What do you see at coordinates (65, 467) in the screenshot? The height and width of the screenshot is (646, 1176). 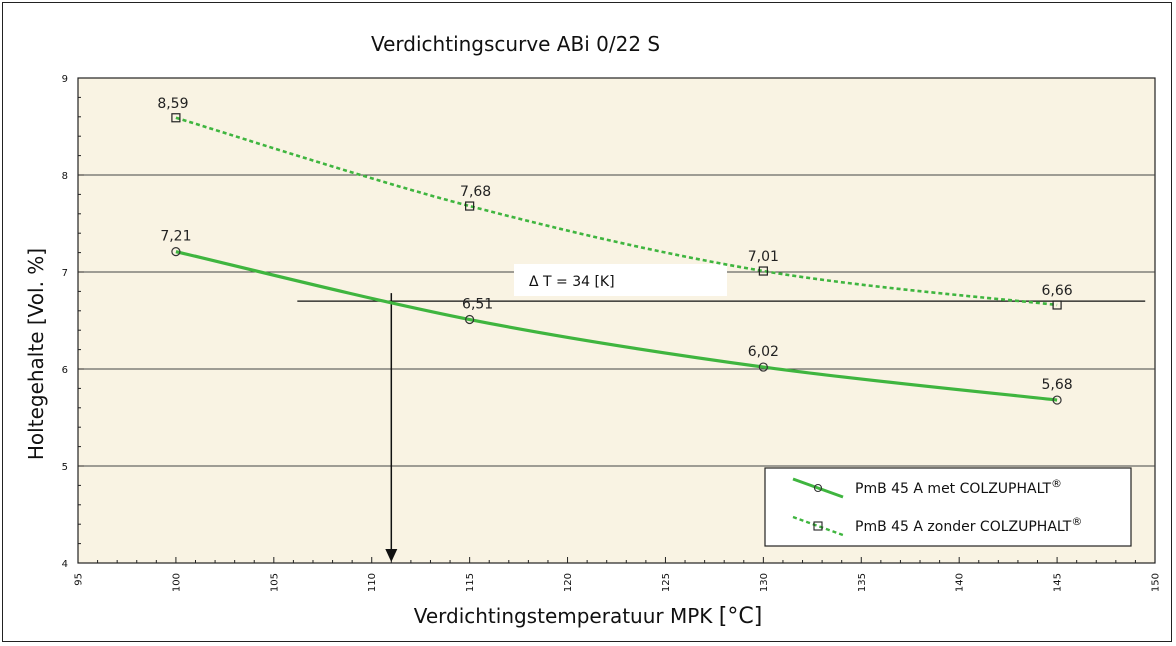 I see `y-tick-label-5: 5` at bounding box center [65, 467].